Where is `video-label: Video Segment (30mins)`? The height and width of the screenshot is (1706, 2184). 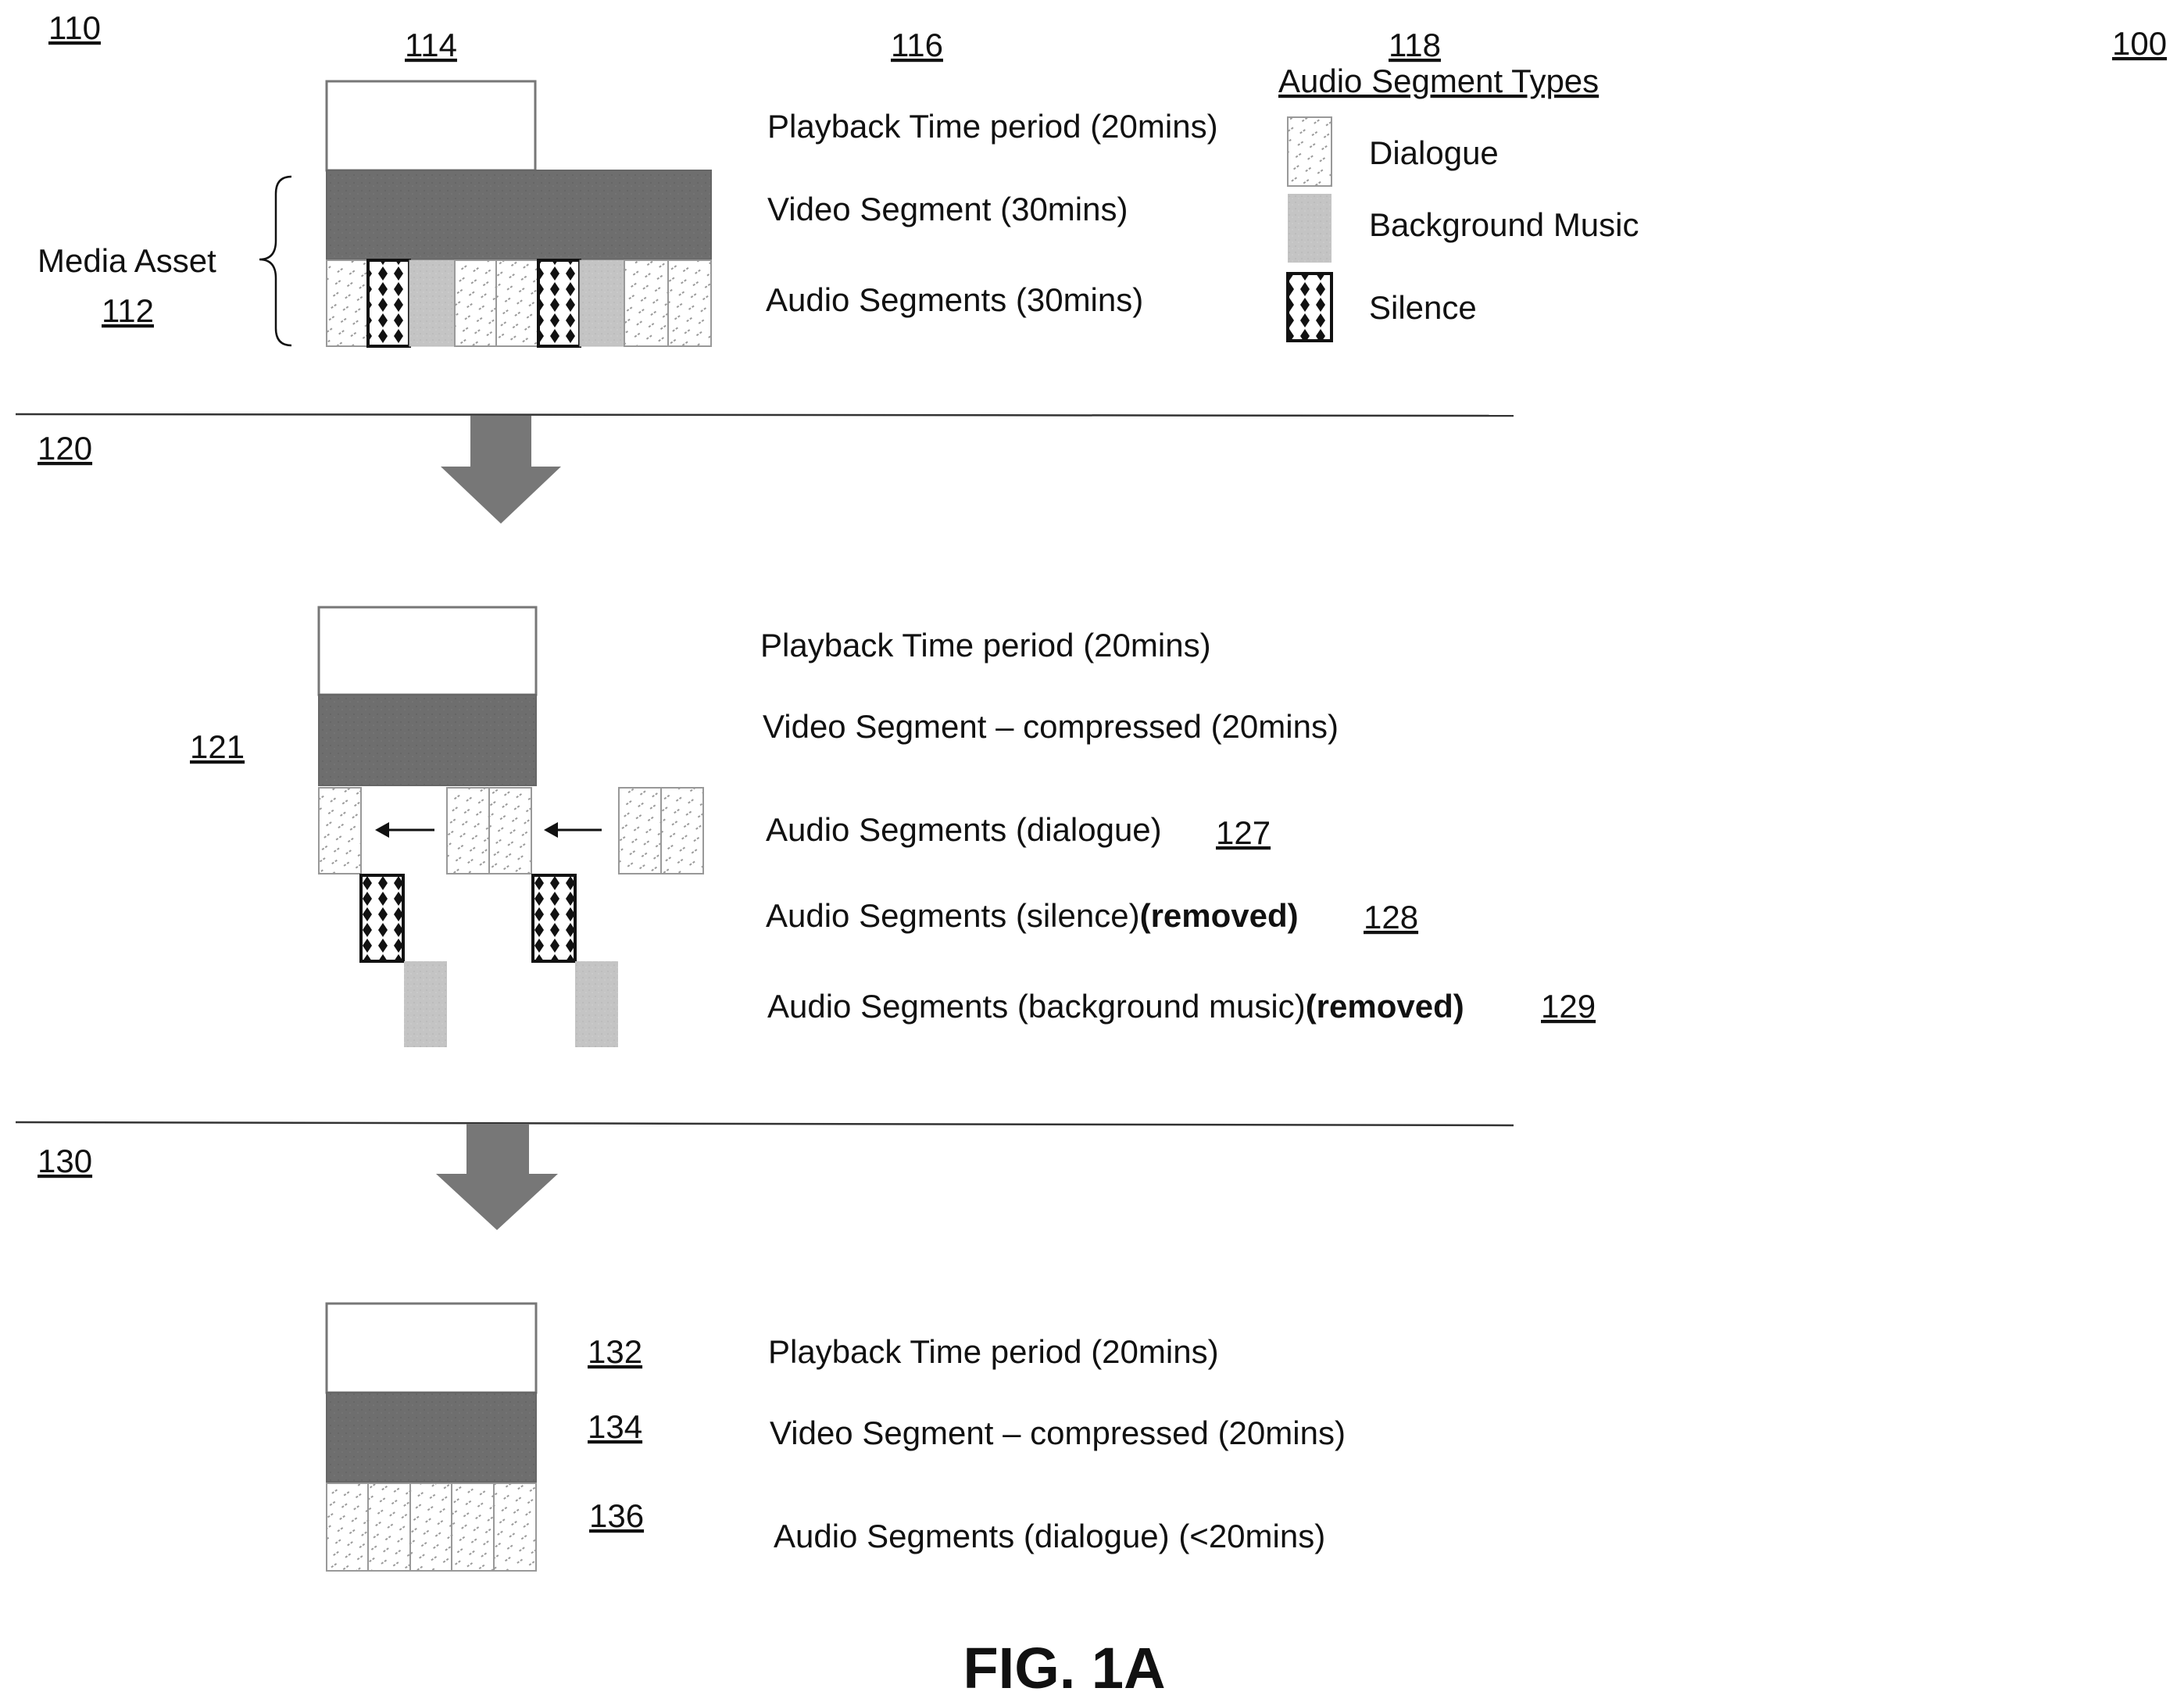
video-label: Video Segment (30mins) is located at coordinates (947, 209).